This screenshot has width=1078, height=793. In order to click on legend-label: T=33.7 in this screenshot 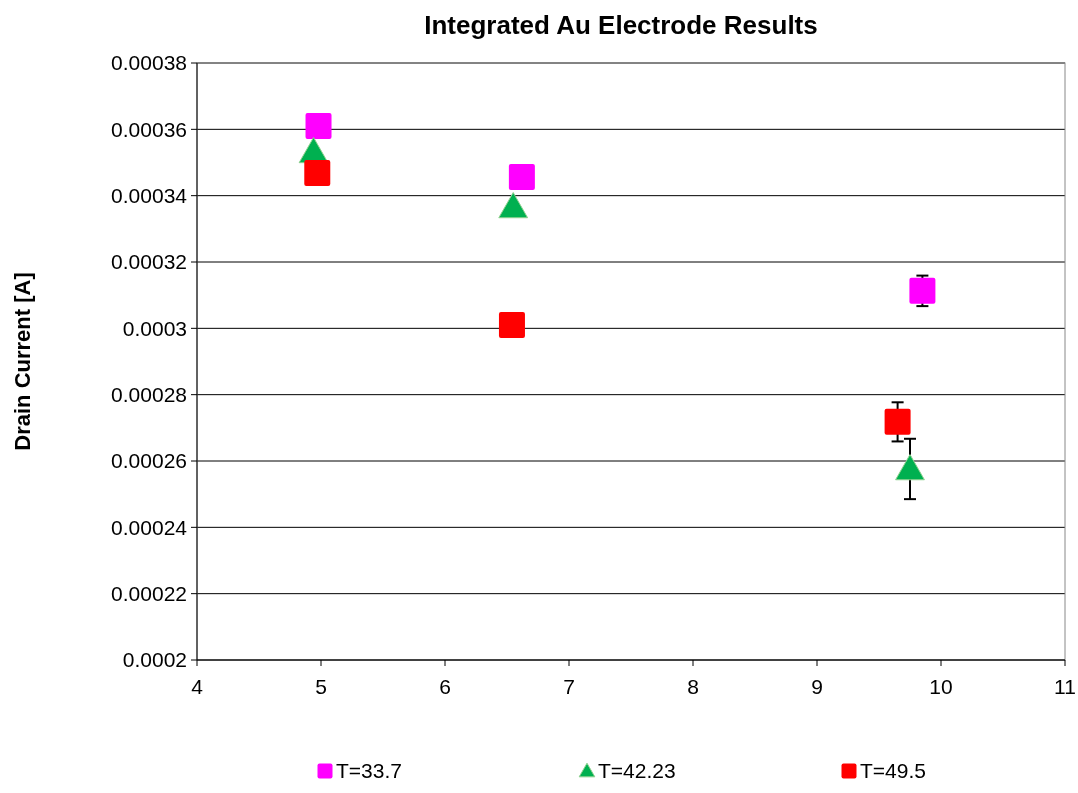, I will do `click(369, 770)`.